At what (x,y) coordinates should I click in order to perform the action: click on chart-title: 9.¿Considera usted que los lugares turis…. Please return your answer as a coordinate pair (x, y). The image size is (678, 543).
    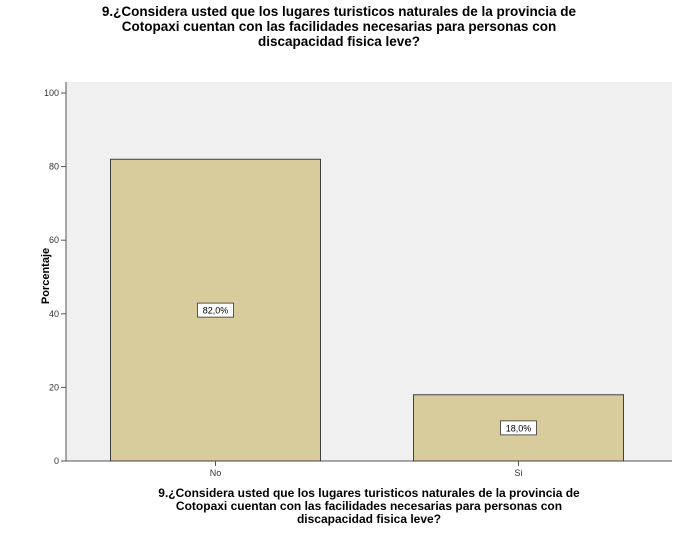
    Looking at the image, I should click on (339, 26).